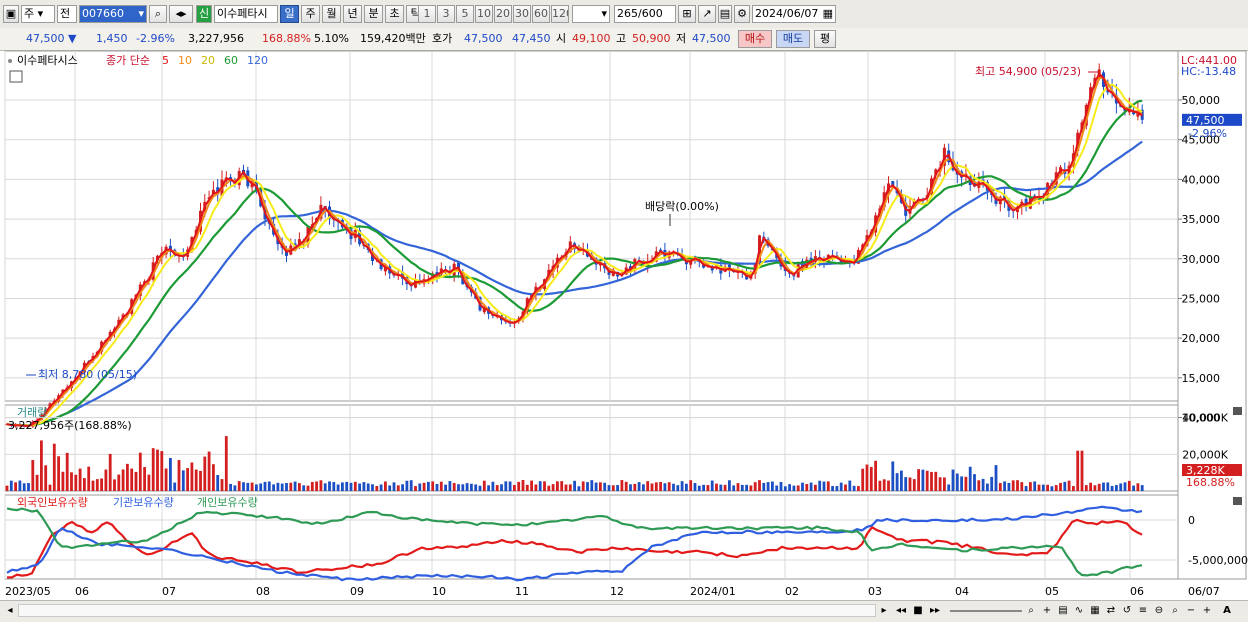  I want to click on market-select: 주 ▾, so click(38, 14).